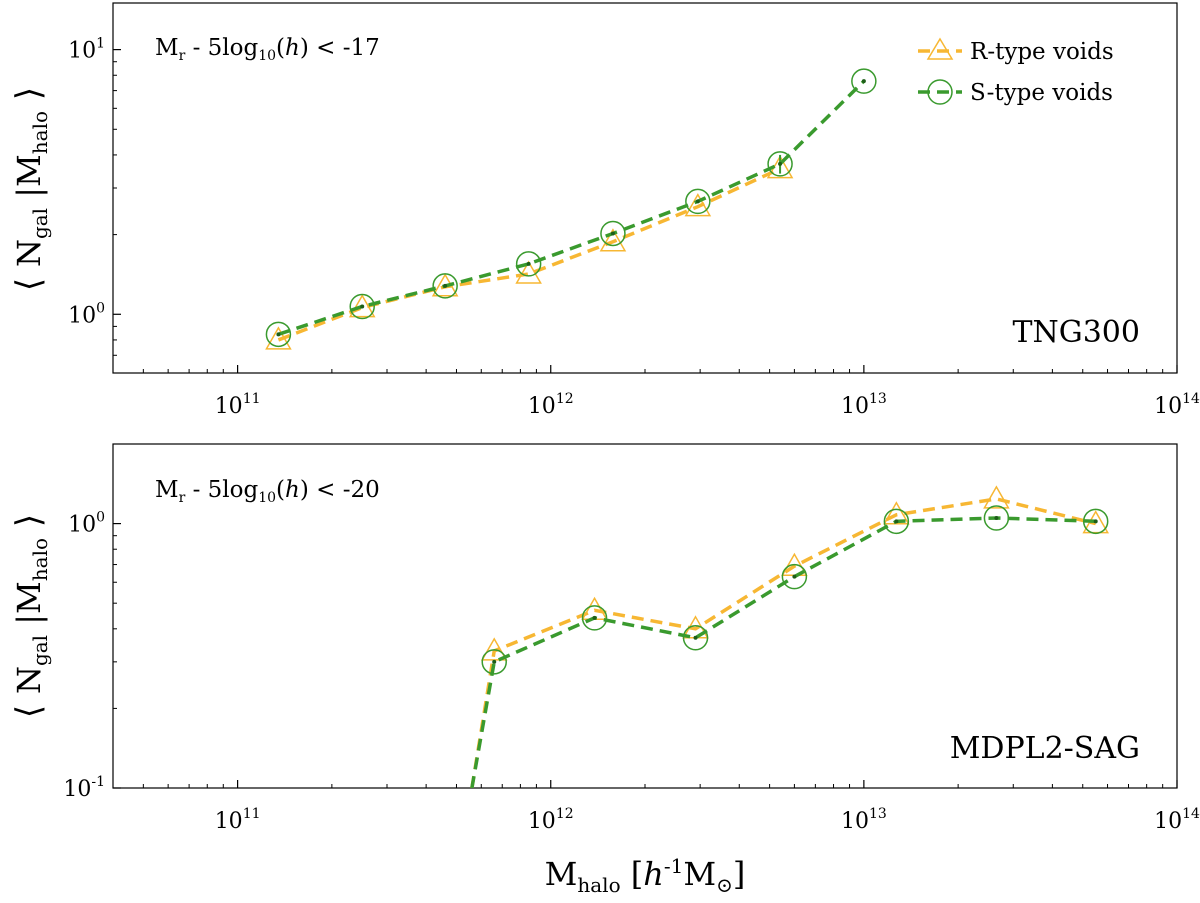  Describe the element at coordinates (267, 491) in the screenshot. I see `bottom-magnitude-cut: Mr - 5log10(h) < -20` at that location.